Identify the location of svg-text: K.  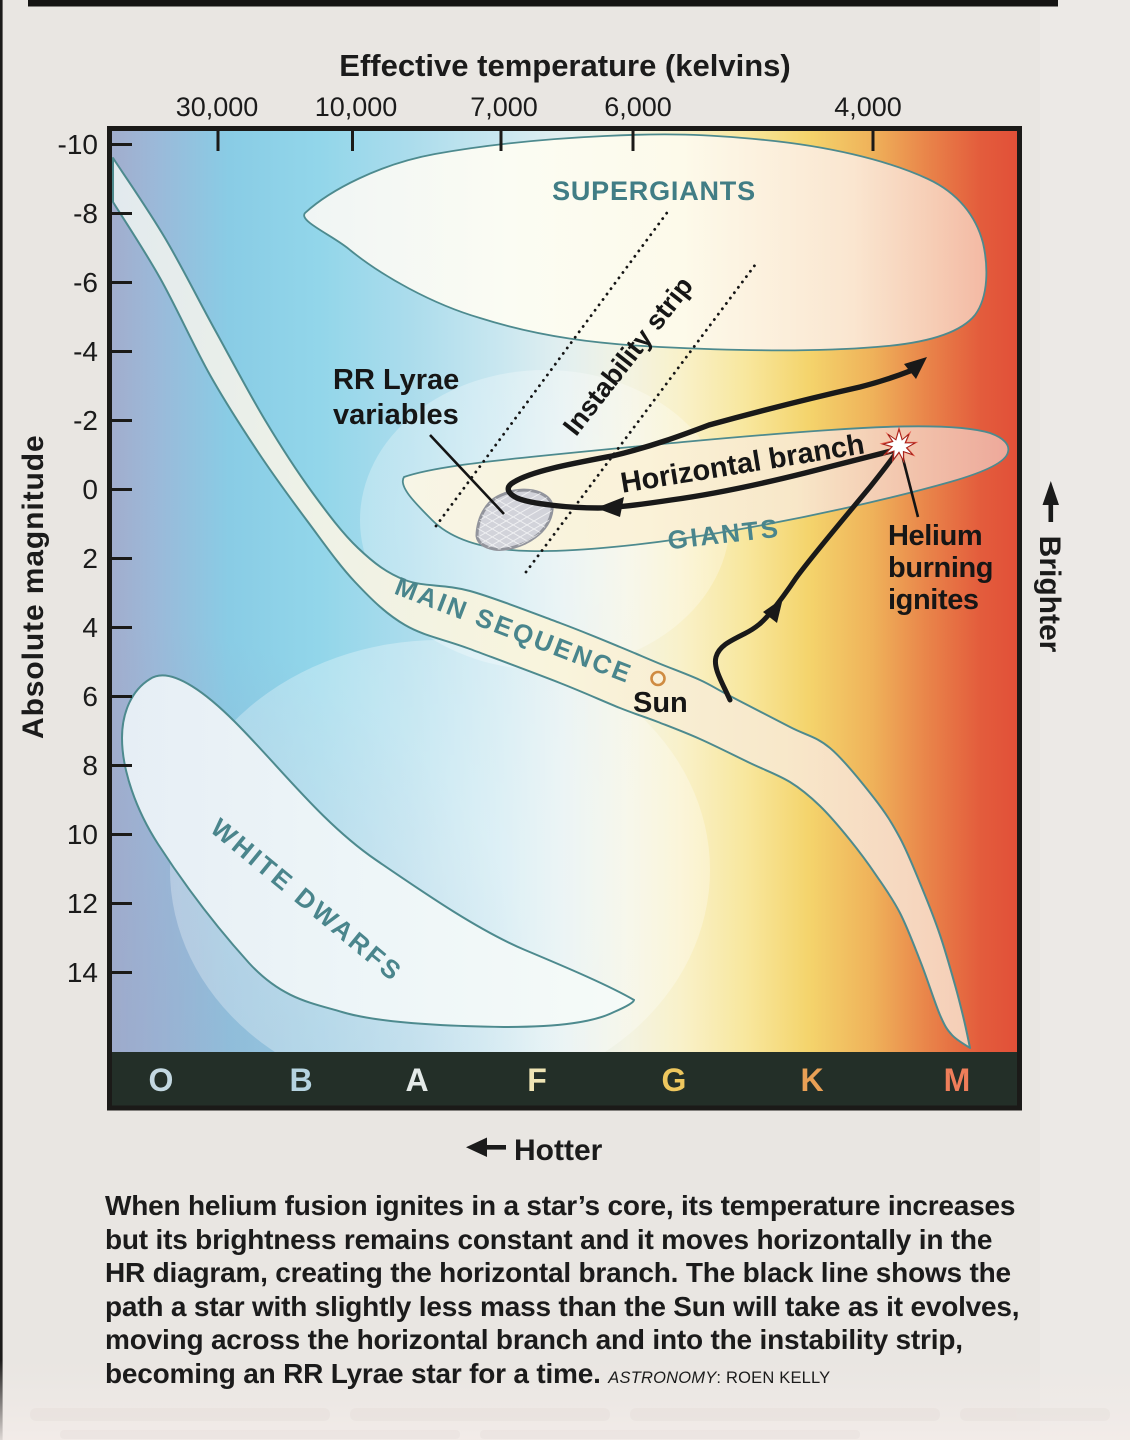
(811, 1080).